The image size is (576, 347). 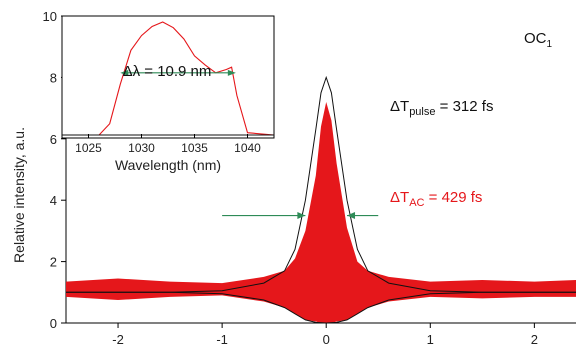 I want to click on y-tick-label: 0, so click(x=53, y=323).